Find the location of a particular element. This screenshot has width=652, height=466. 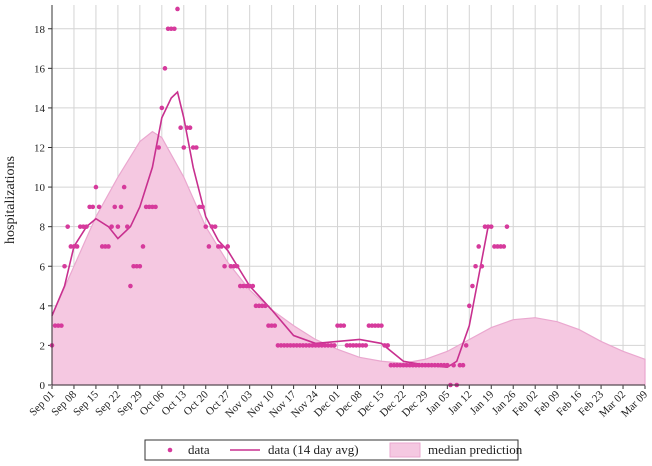

y-tick-label: 4 is located at coordinates (43, 307).